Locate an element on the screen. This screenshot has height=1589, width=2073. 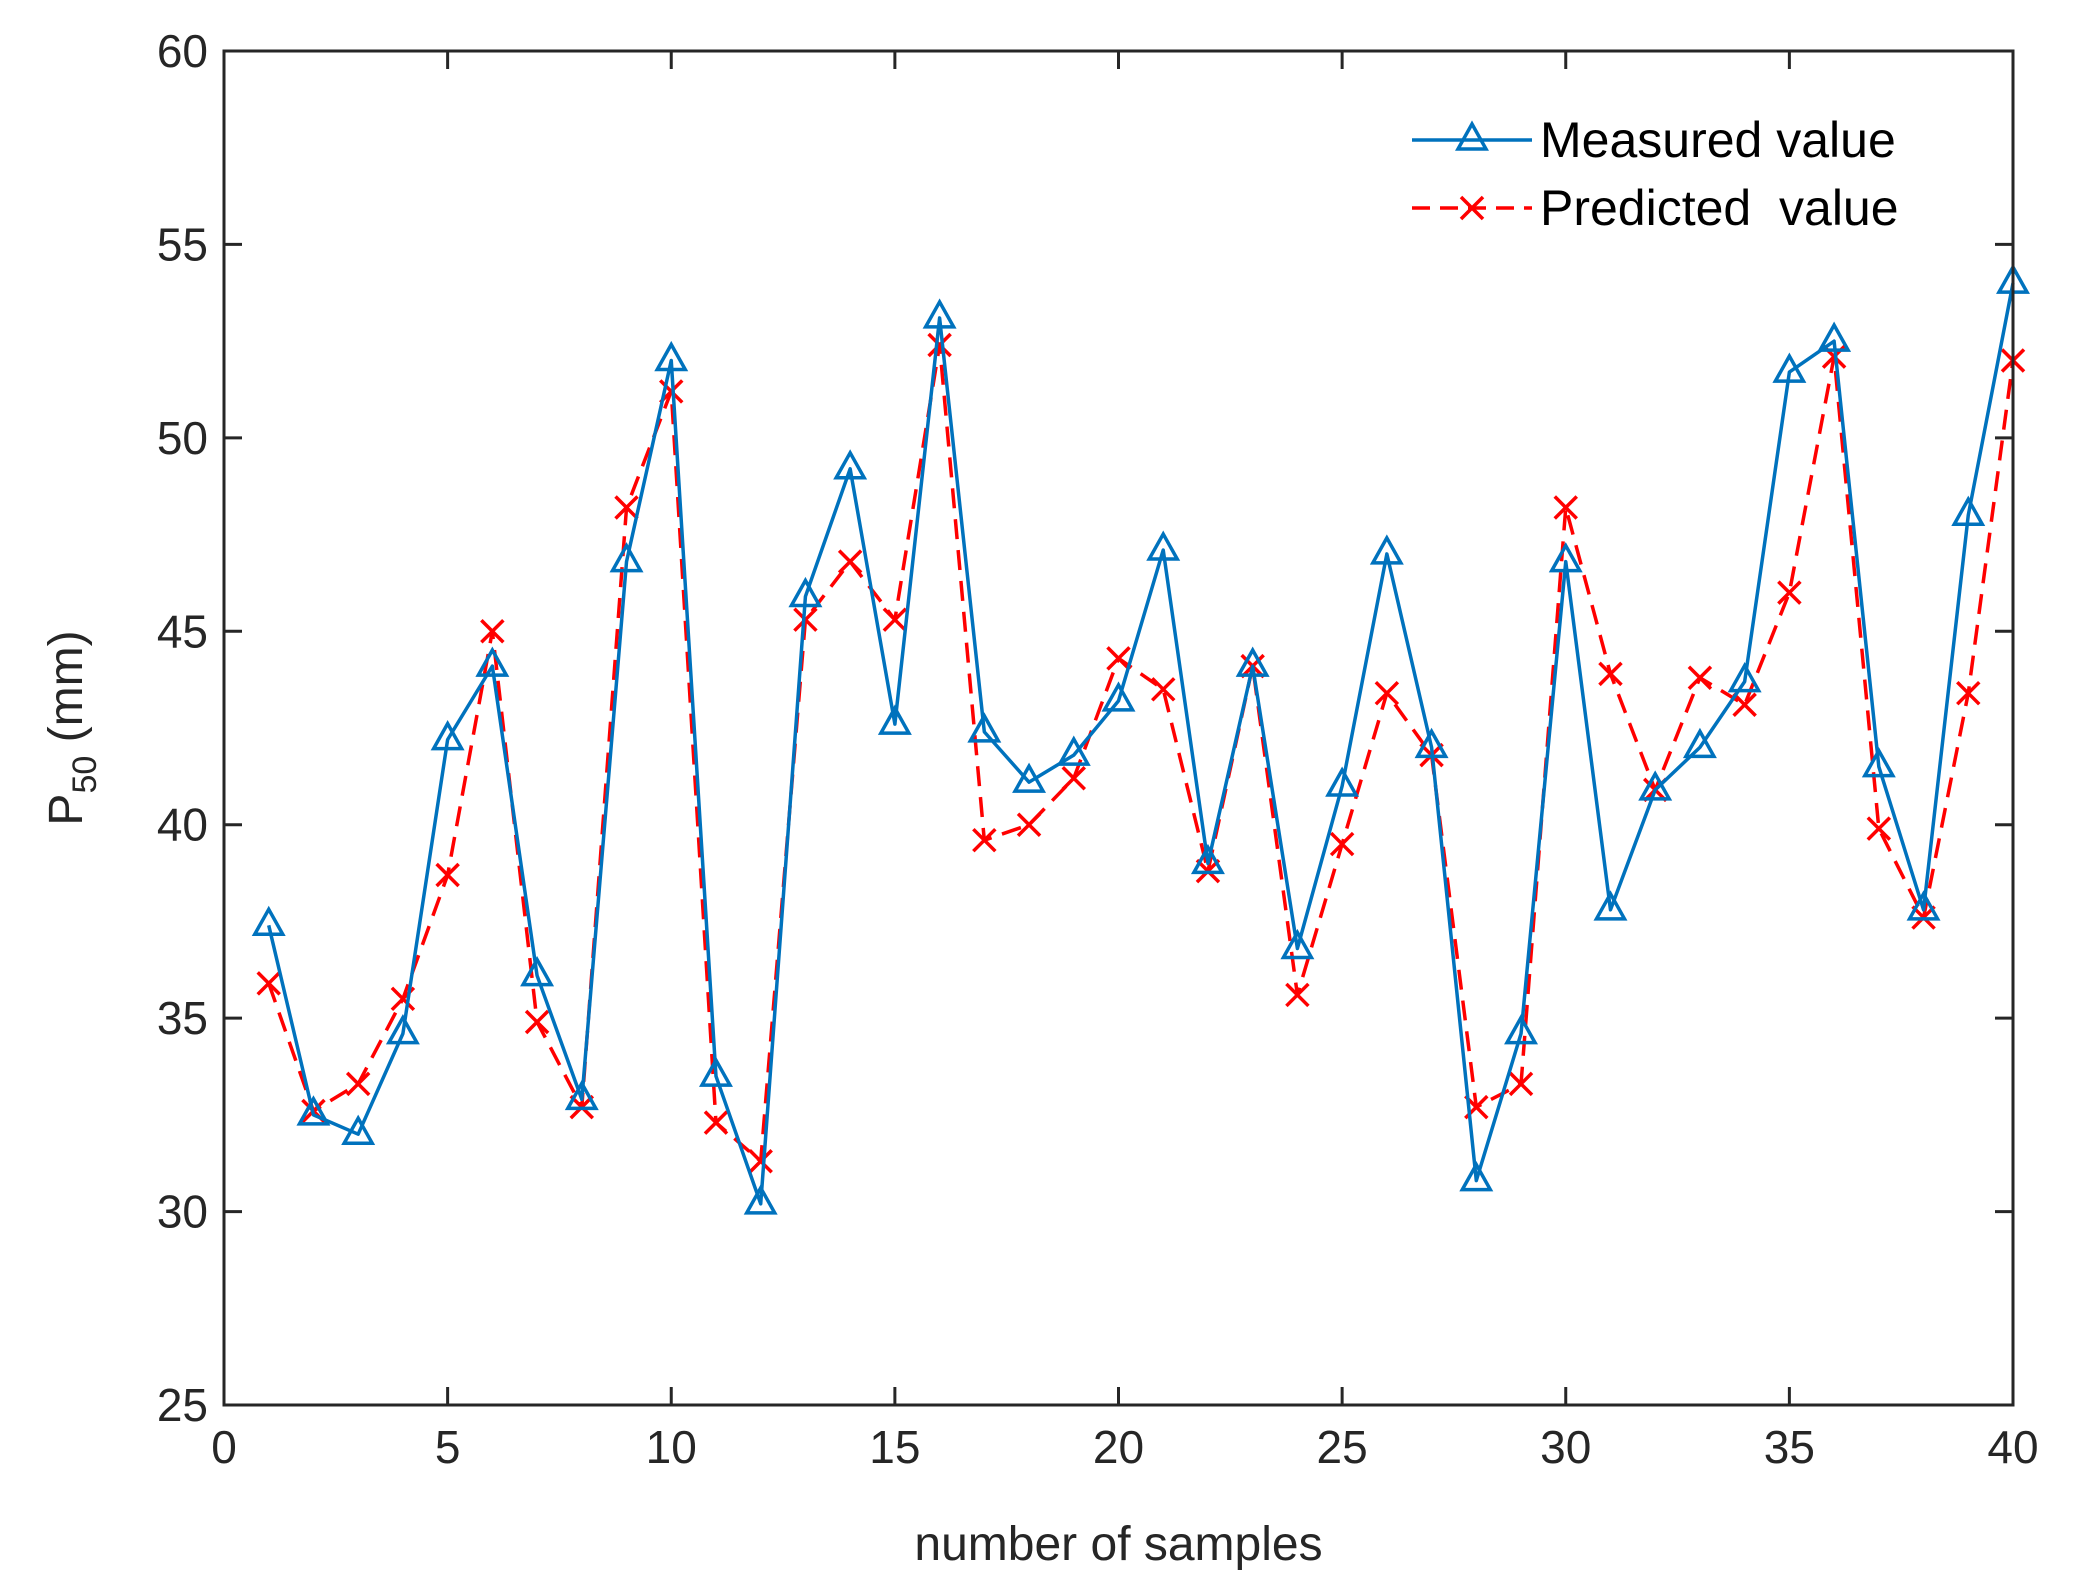
y-axis-label-main: P is located at coordinates (66, 810).